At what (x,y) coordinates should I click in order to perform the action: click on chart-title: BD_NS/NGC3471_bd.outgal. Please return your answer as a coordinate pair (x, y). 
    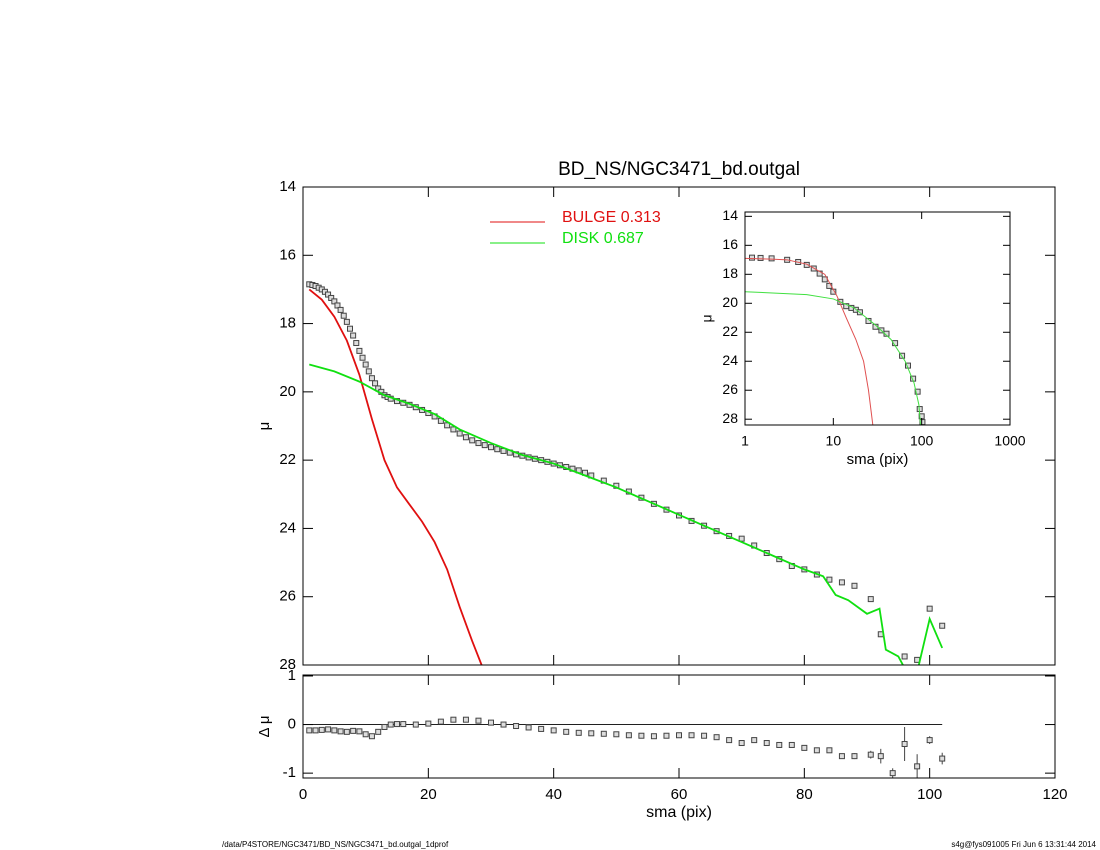
    Looking at the image, I should click on (679, 169).